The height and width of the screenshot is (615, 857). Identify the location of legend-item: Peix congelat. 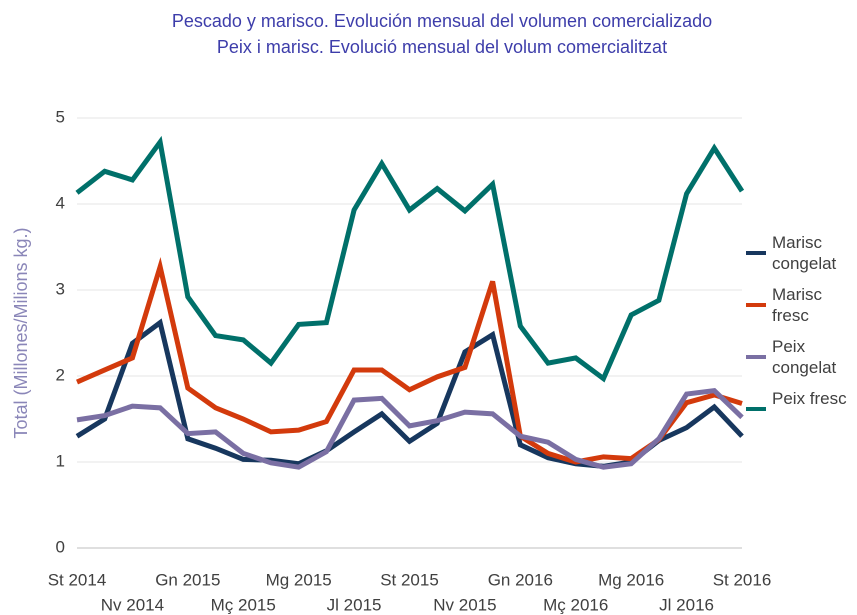
(801, 362).